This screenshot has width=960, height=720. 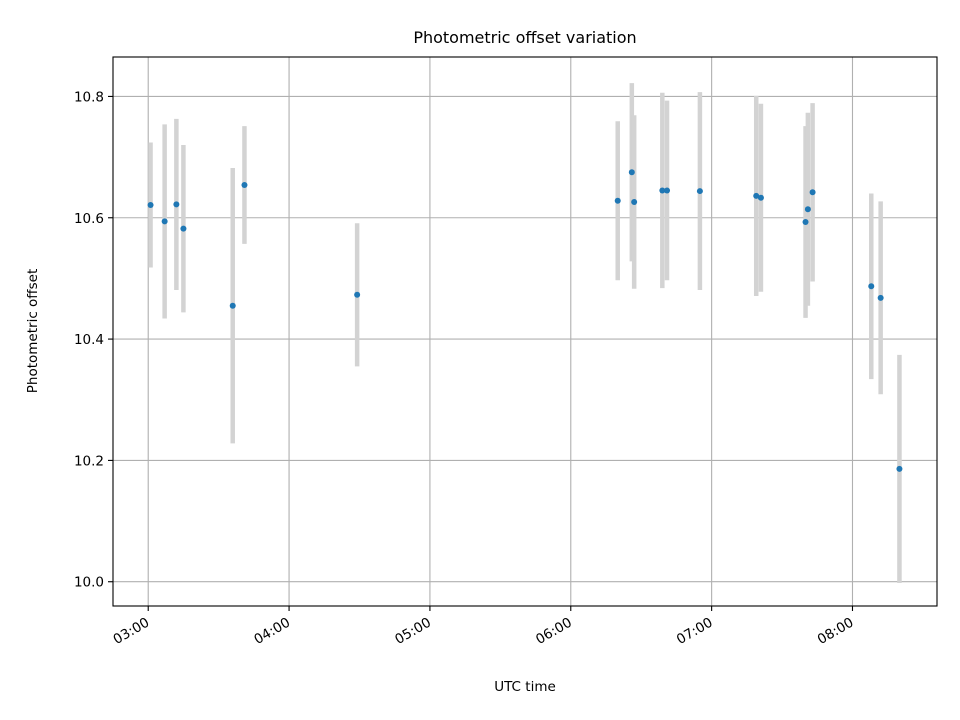 I want to click on x-tick-label: 08:00, so click(x=836, y=631).